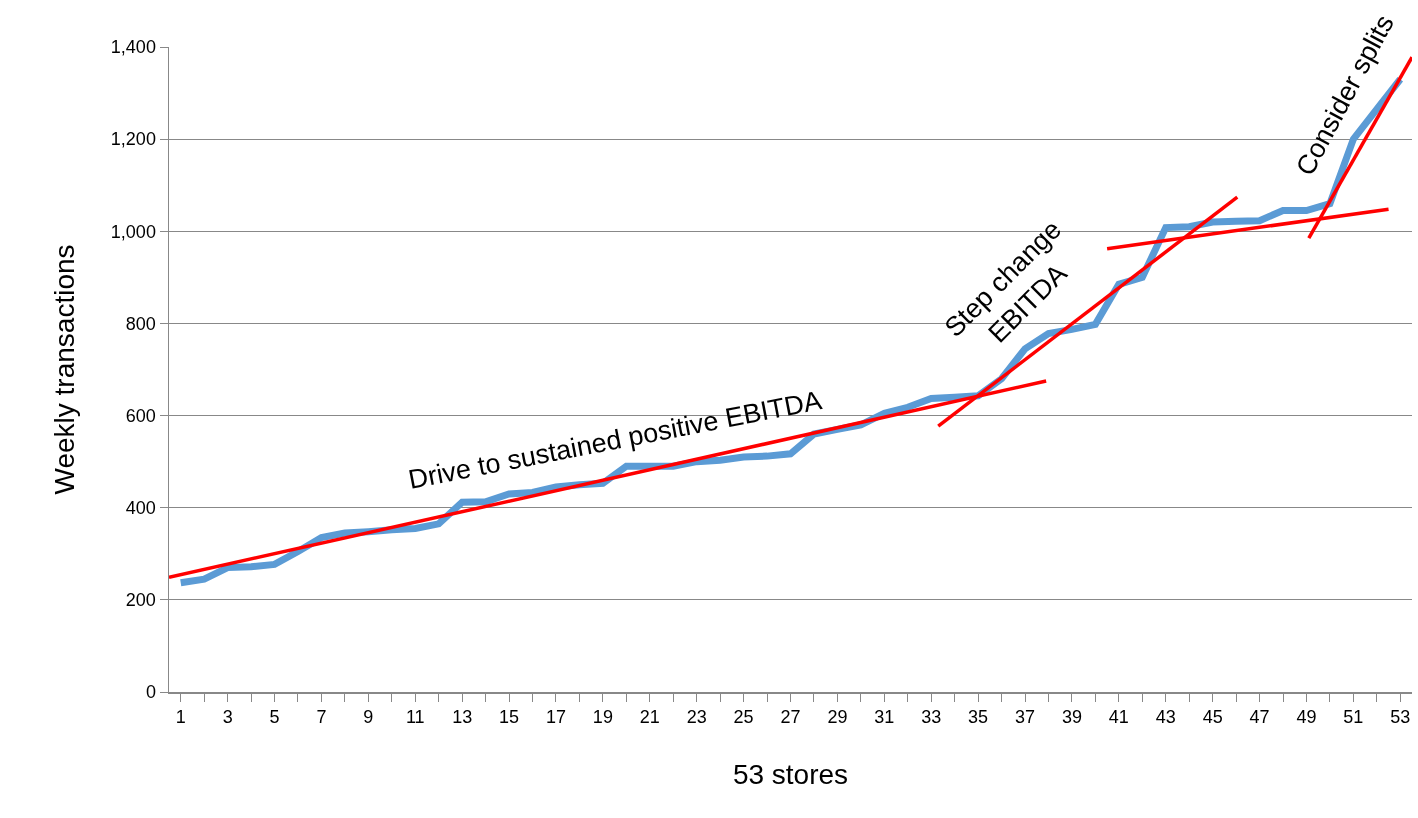 This screenshot has height=818, width=1418. What do you see at coordinates (1025, 717) in the screenshot?
I see `x-tick-label: 37` at bounding box center [1025, 717].